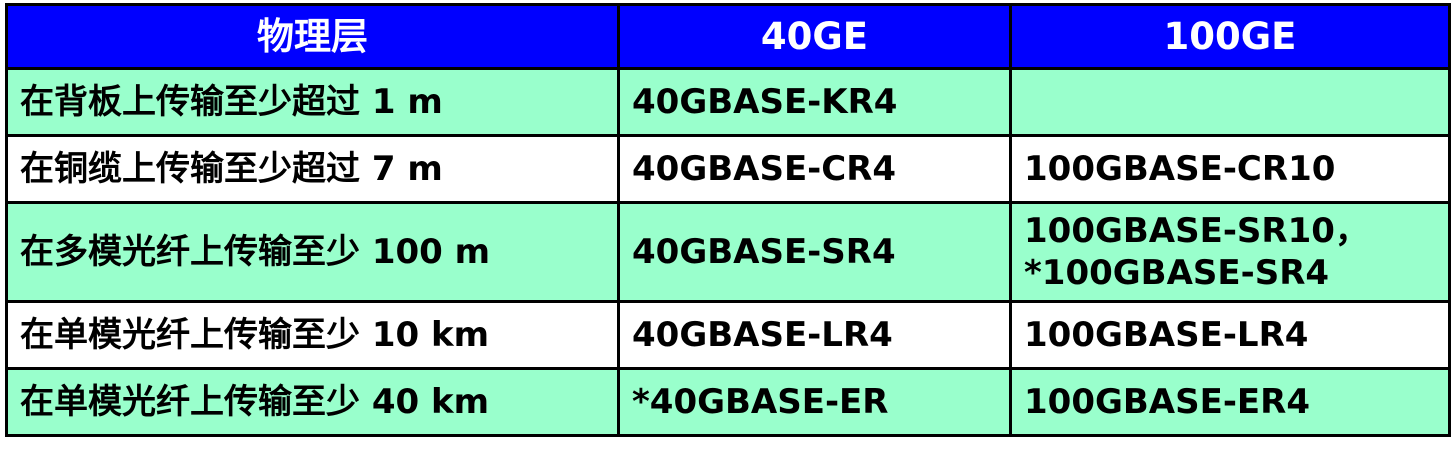 This screenshot has height=455, width=1453. What do you see at coordinates (313, 169) in the screenshot?
I see `cell-phy-layer: 在铜缆上传输至少超过 7 m` at bounding box center [313, 169].